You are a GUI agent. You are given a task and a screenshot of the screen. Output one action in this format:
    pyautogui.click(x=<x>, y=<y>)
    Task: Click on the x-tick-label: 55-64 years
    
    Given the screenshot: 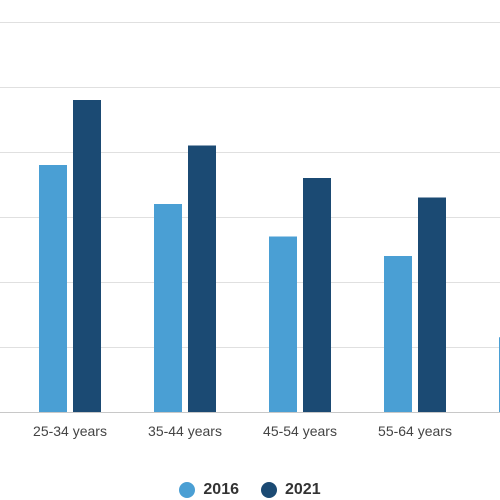 What is the action you would take?
    pyautogui.click(x=415, y=431)
    